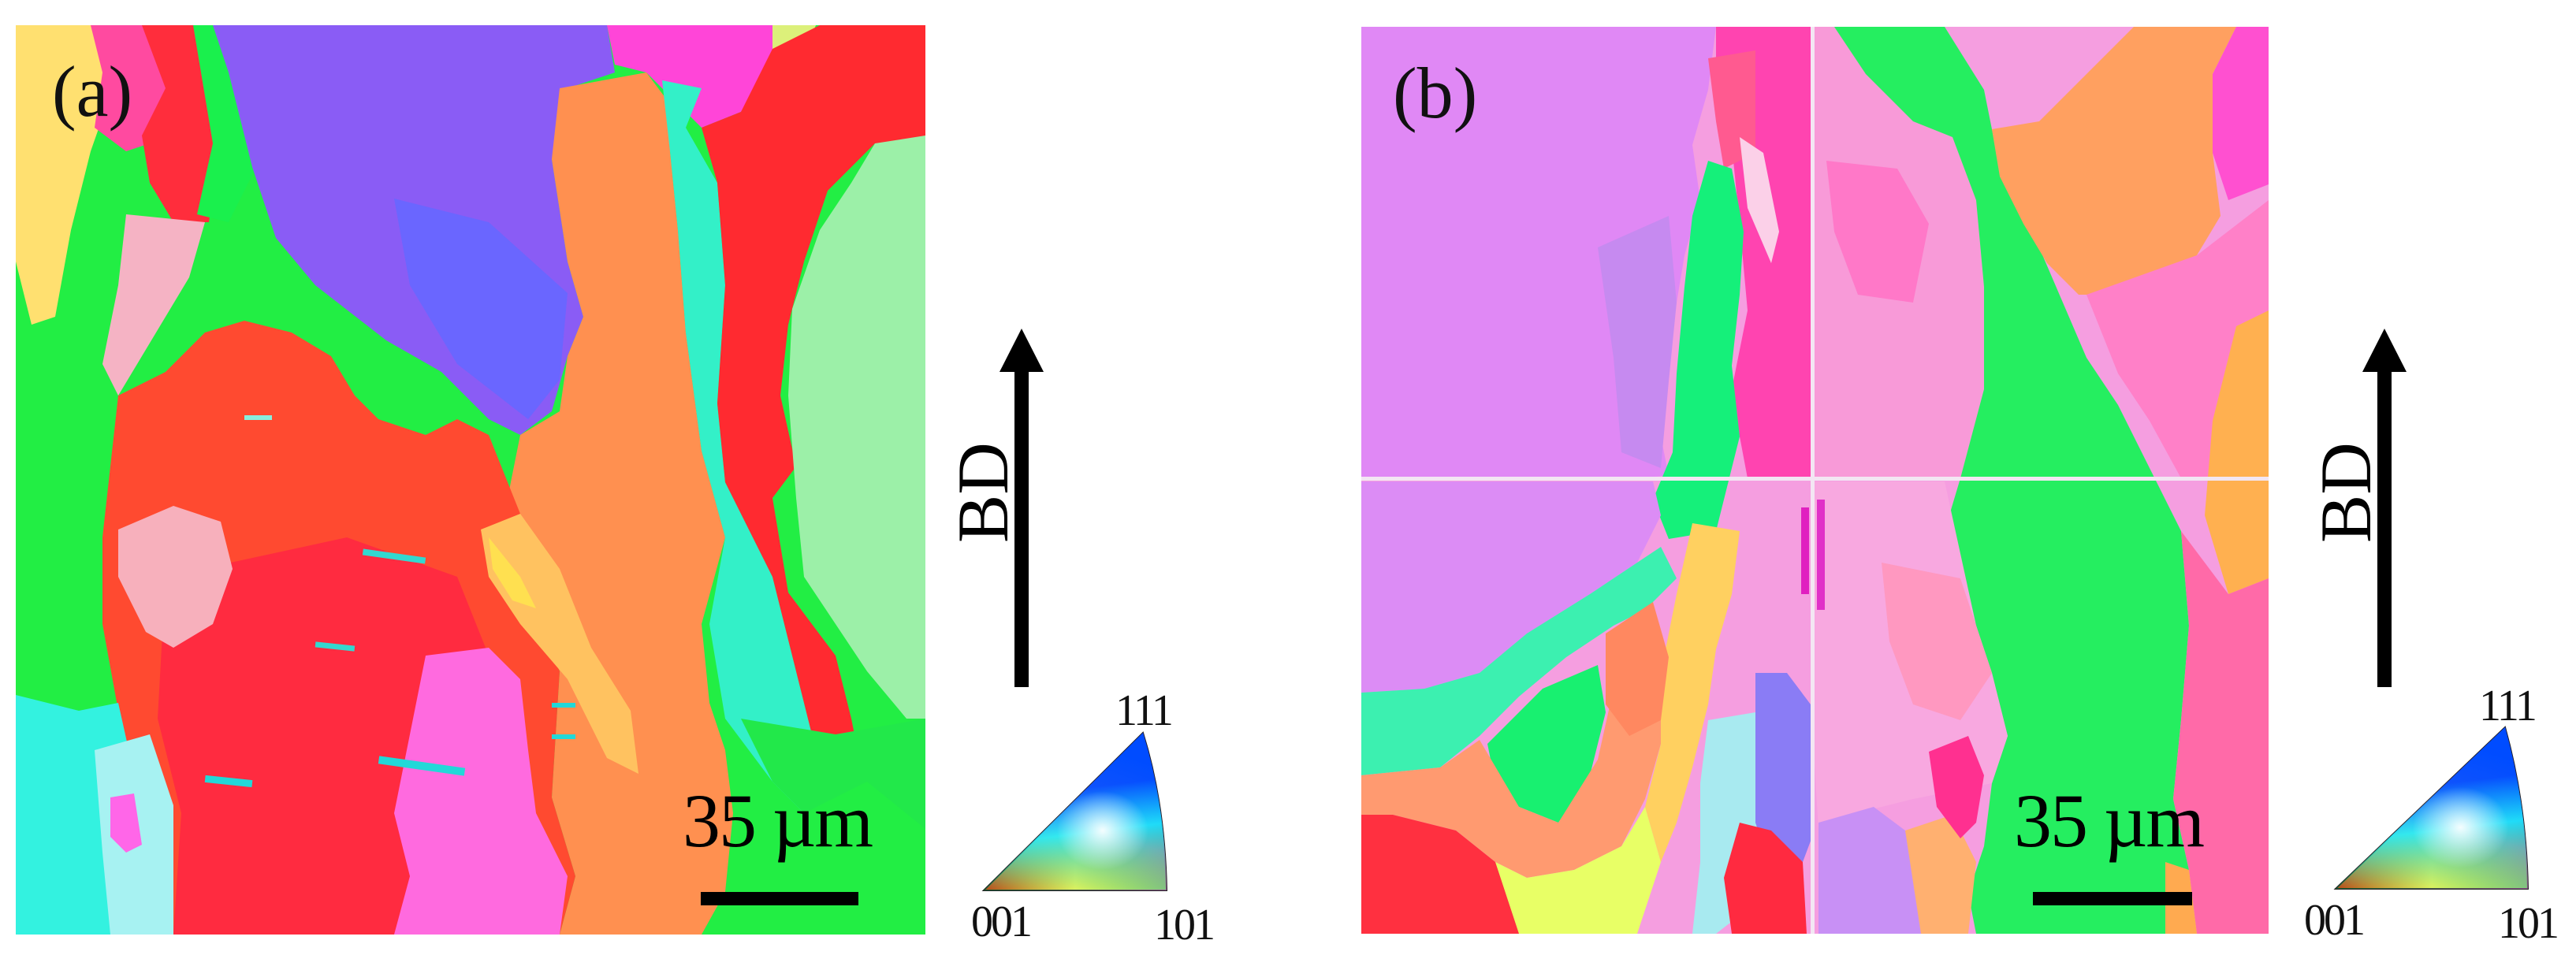 The height and width of the screenshot is (955, 2576). What do you see at coordinates (983, 492) in the screenshot?
I see `bd-label-a: BD` at bounding box center [983, 492].